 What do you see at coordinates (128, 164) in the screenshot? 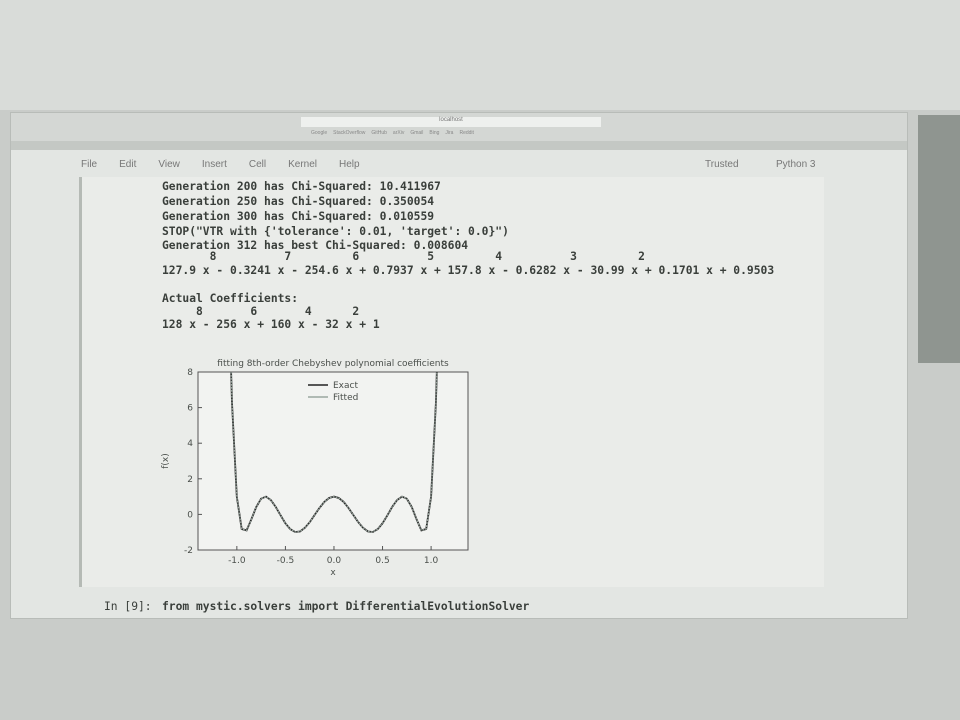
I see `menu-item: Edit` at bounding box center [128, 164].